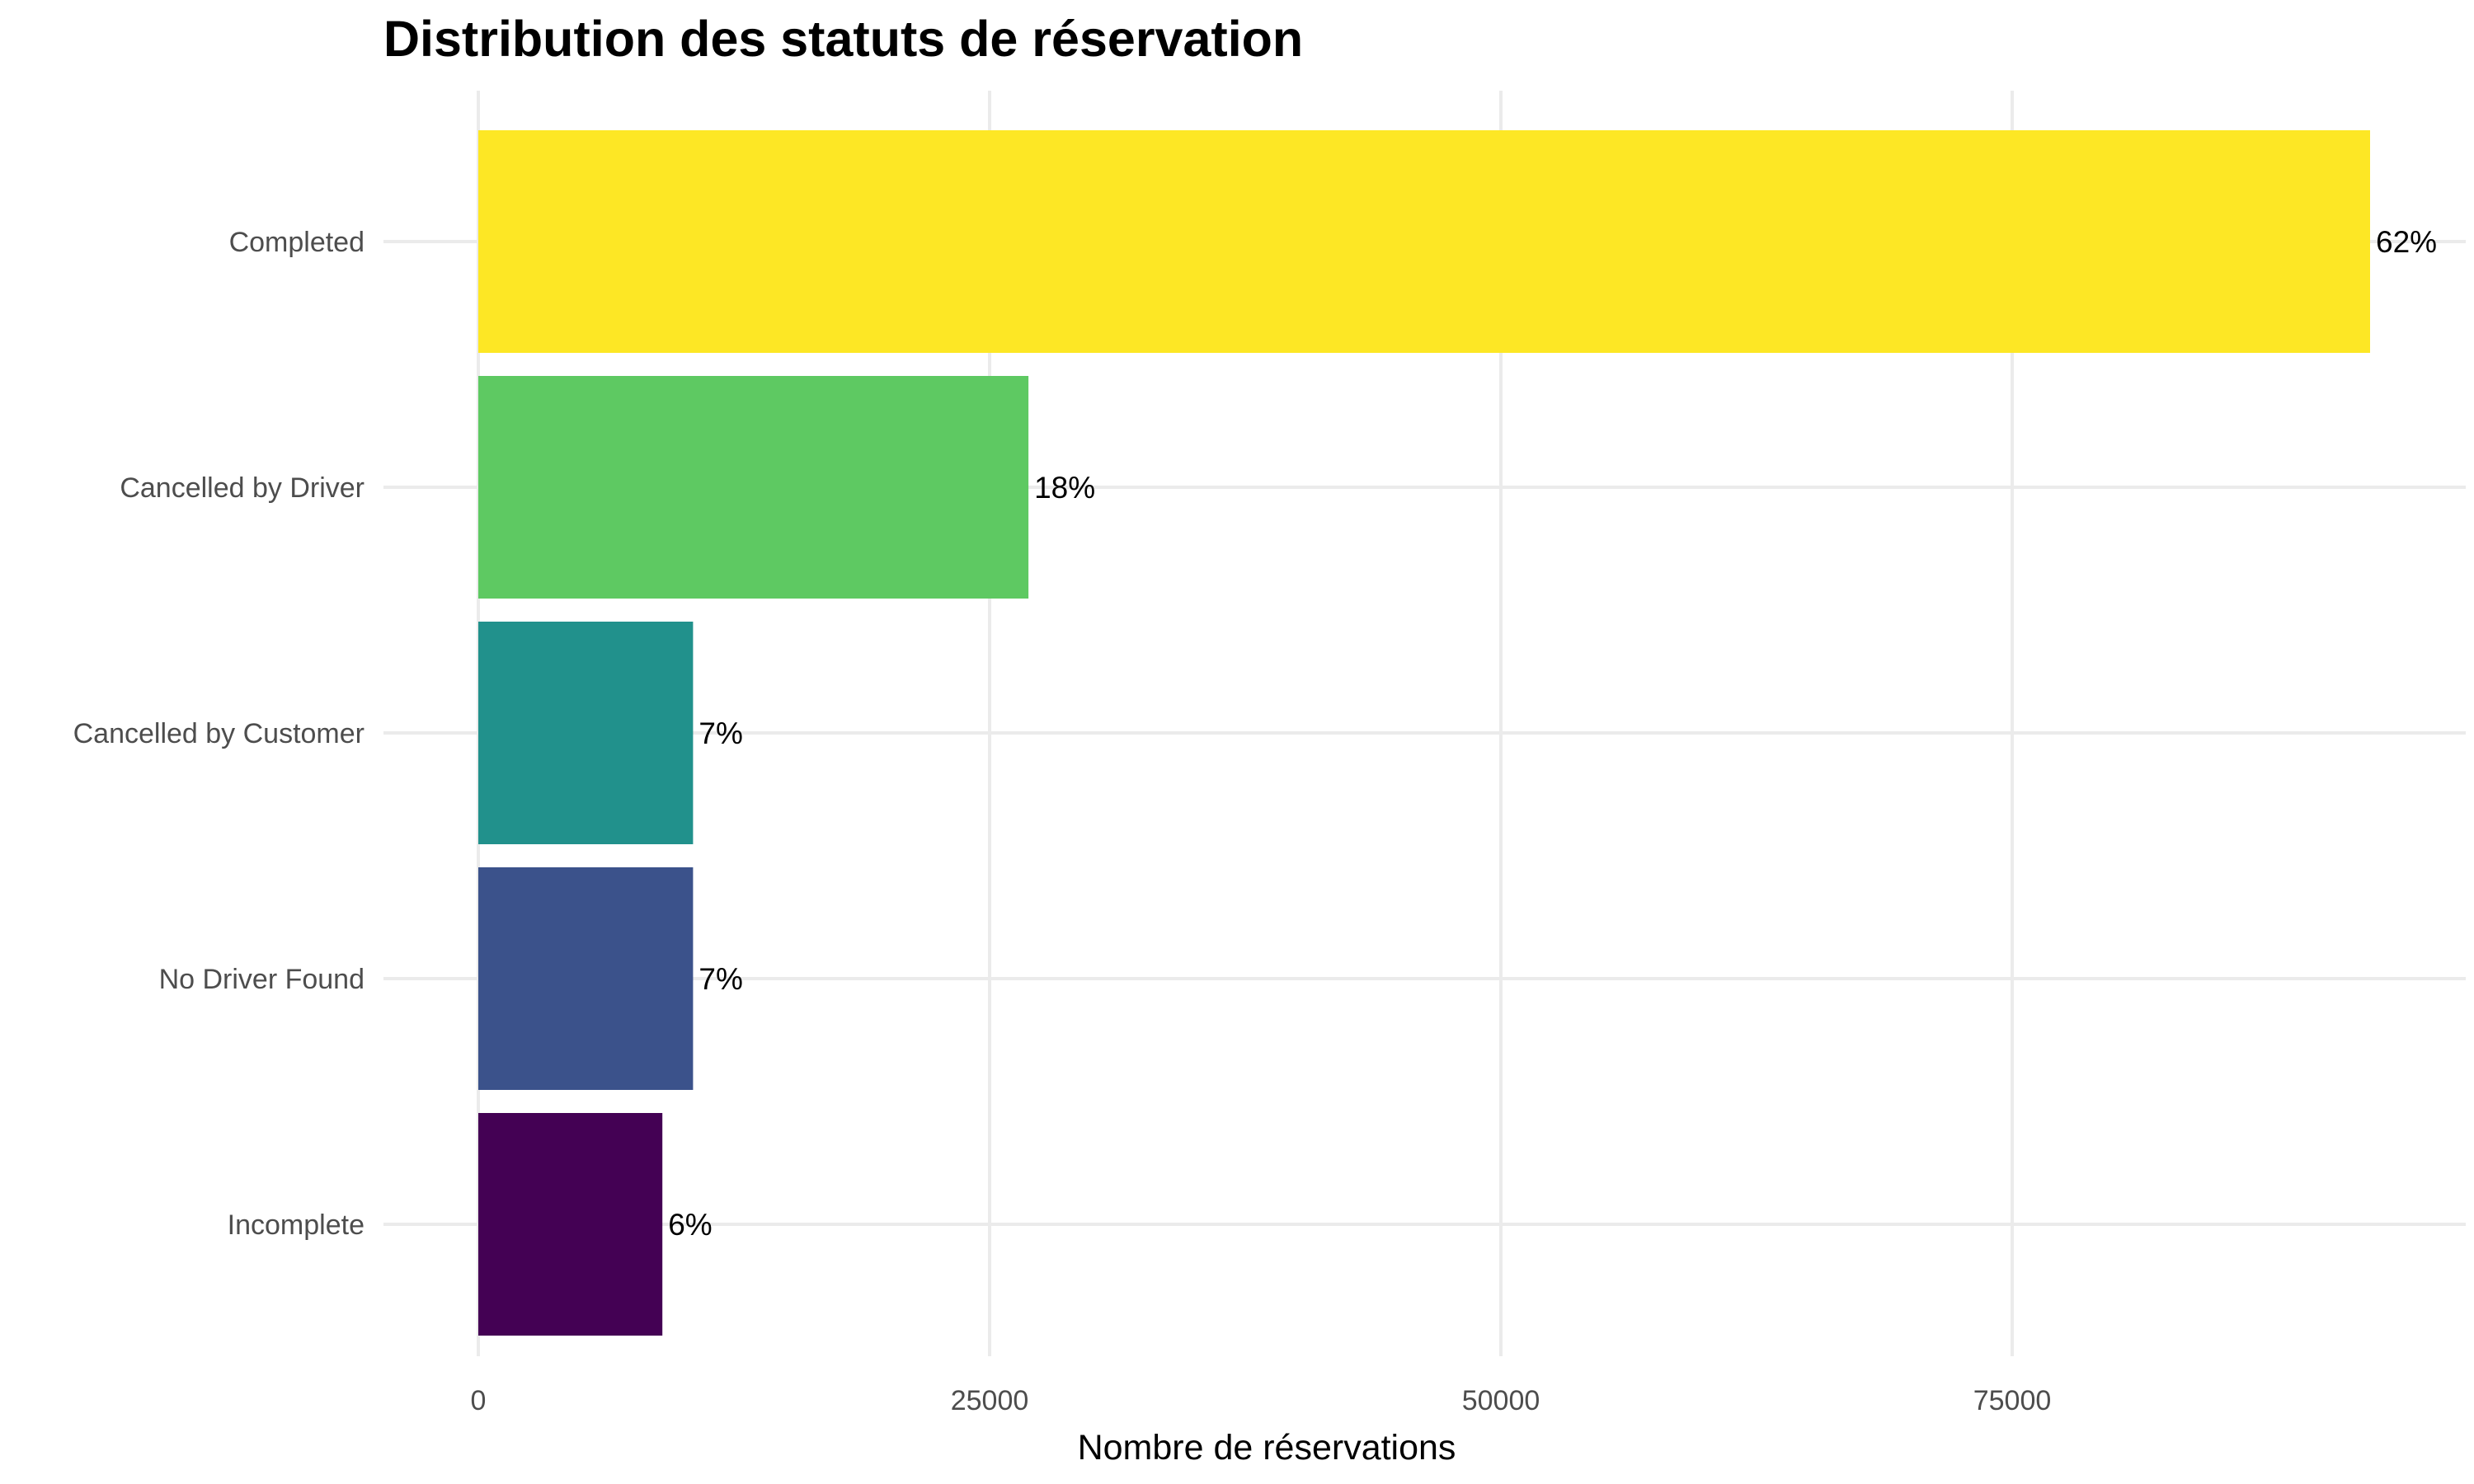 This screenshot has width=2474, height=1484. Describe the element at coordinates (2012, 1400) in the screenshot. I see `x-tick-label: 75000` at that location.